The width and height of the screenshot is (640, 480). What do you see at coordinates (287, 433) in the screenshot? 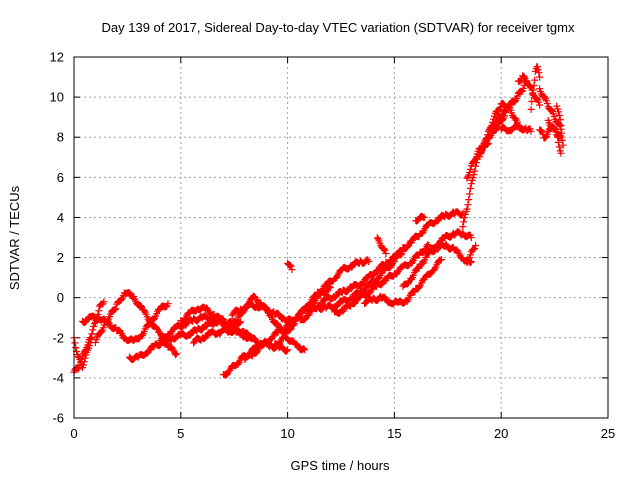
I see `x-tick-label: 10` at bounding box center [287, 433].